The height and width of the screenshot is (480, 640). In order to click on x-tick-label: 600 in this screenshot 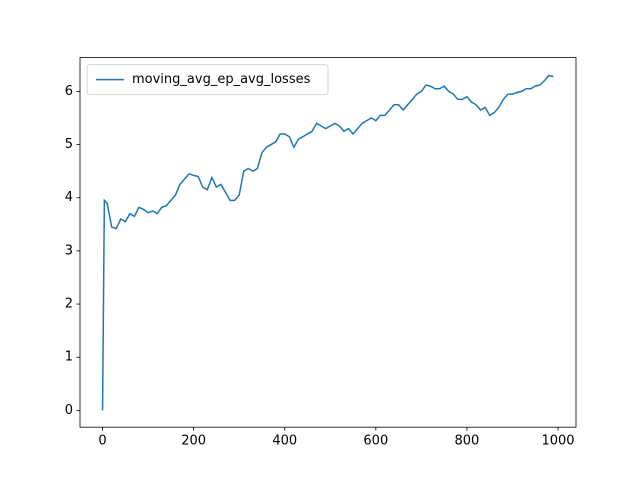, I will do `click(375, 441)`.